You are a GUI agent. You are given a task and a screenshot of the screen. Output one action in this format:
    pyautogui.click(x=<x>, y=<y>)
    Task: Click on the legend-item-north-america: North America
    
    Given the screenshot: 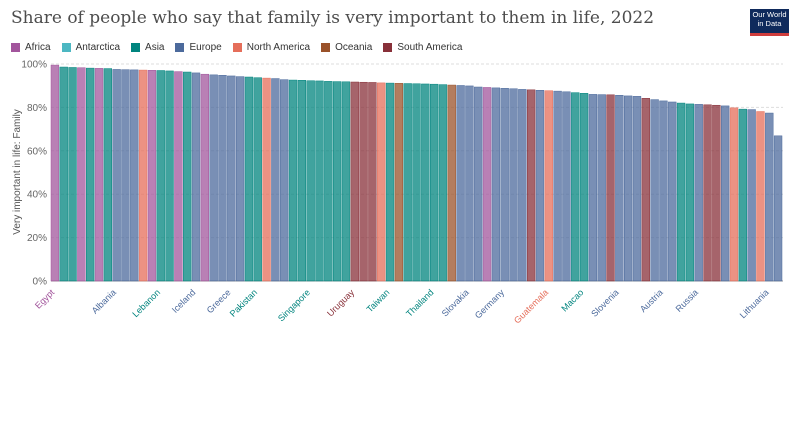 What is the action you would take?
    pyautogui.click(x=271, y=47)
    